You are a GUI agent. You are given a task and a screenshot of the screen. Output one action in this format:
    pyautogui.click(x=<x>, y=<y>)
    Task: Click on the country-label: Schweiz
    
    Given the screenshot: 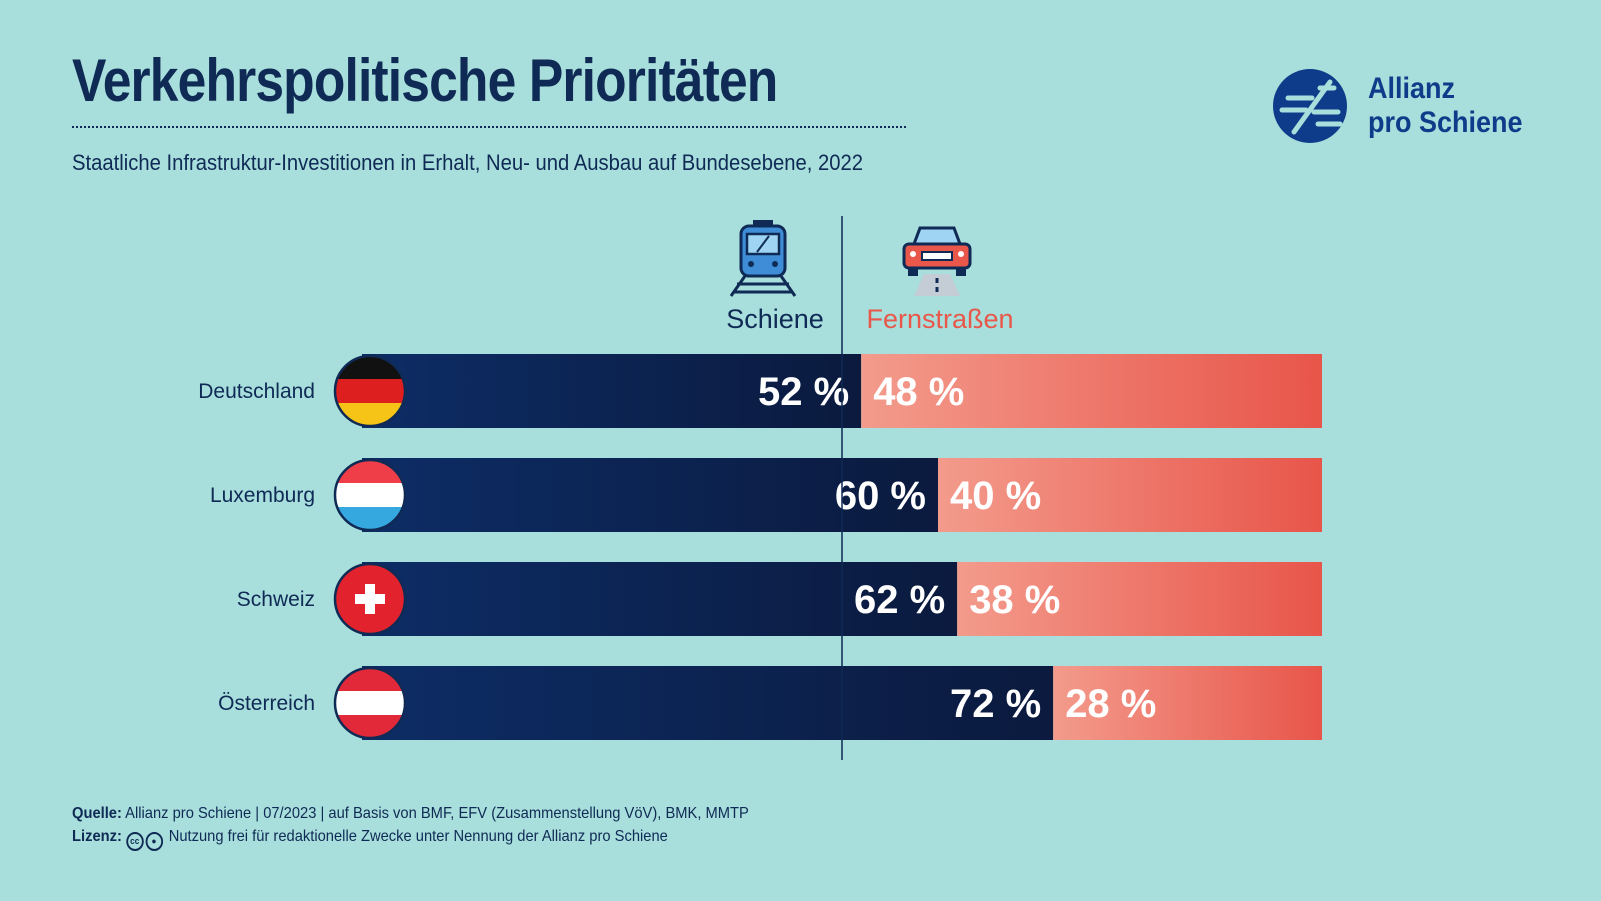 What is the action you would take?
    pyautogui.click(x=276, y=599)
    